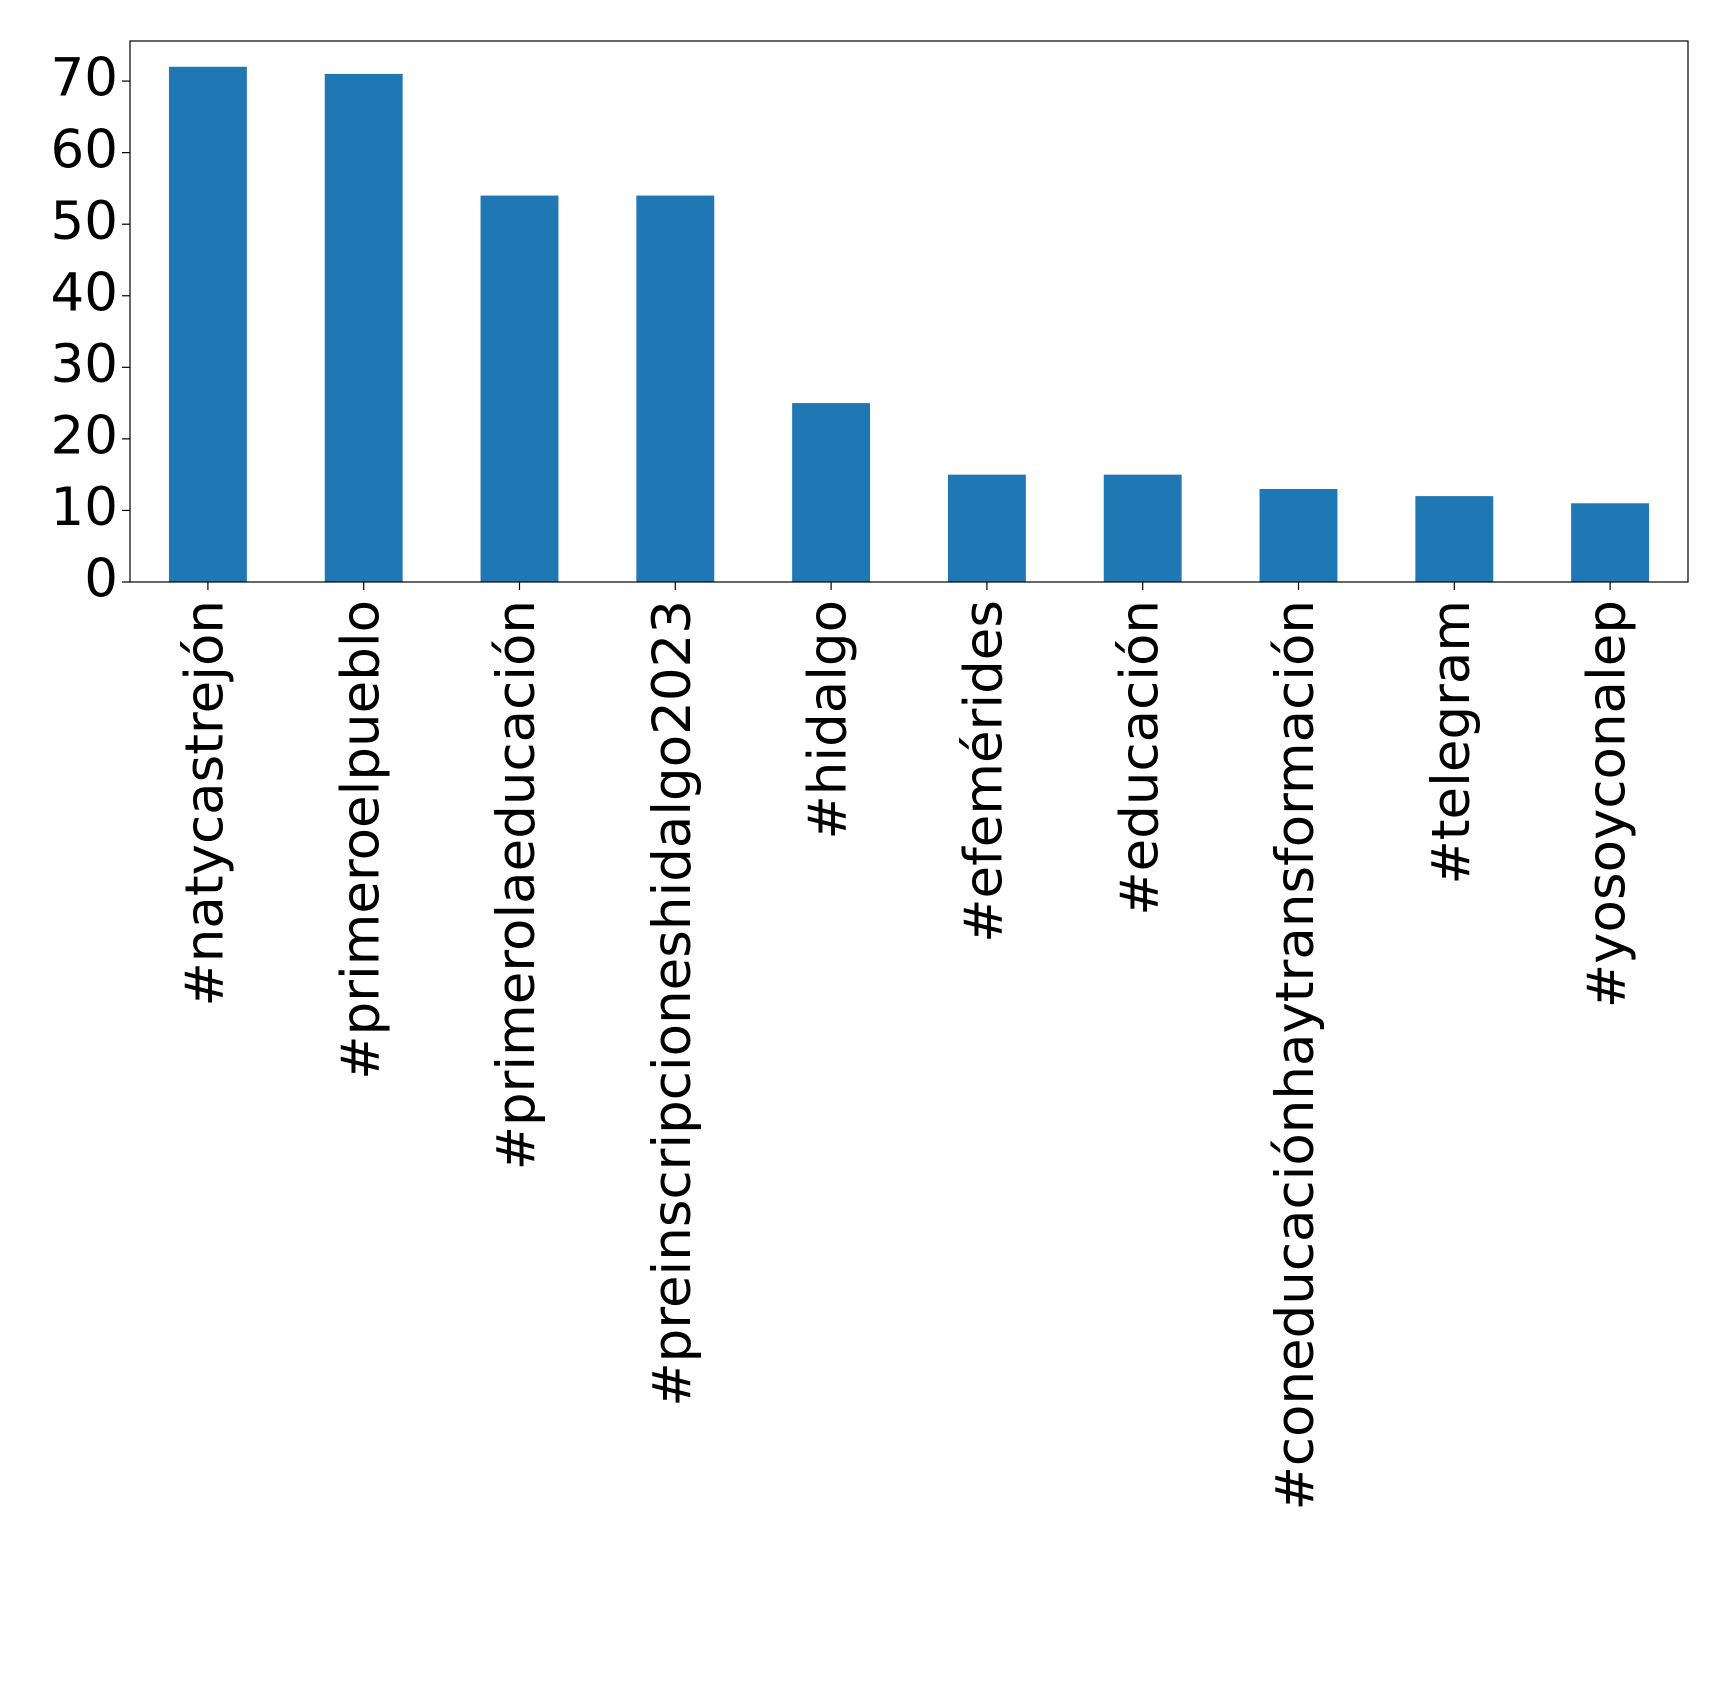 Image resolution: width=1719 pixels, height=1702 pixels. I want to click on y-tick-label: 0, so click(101, 579).